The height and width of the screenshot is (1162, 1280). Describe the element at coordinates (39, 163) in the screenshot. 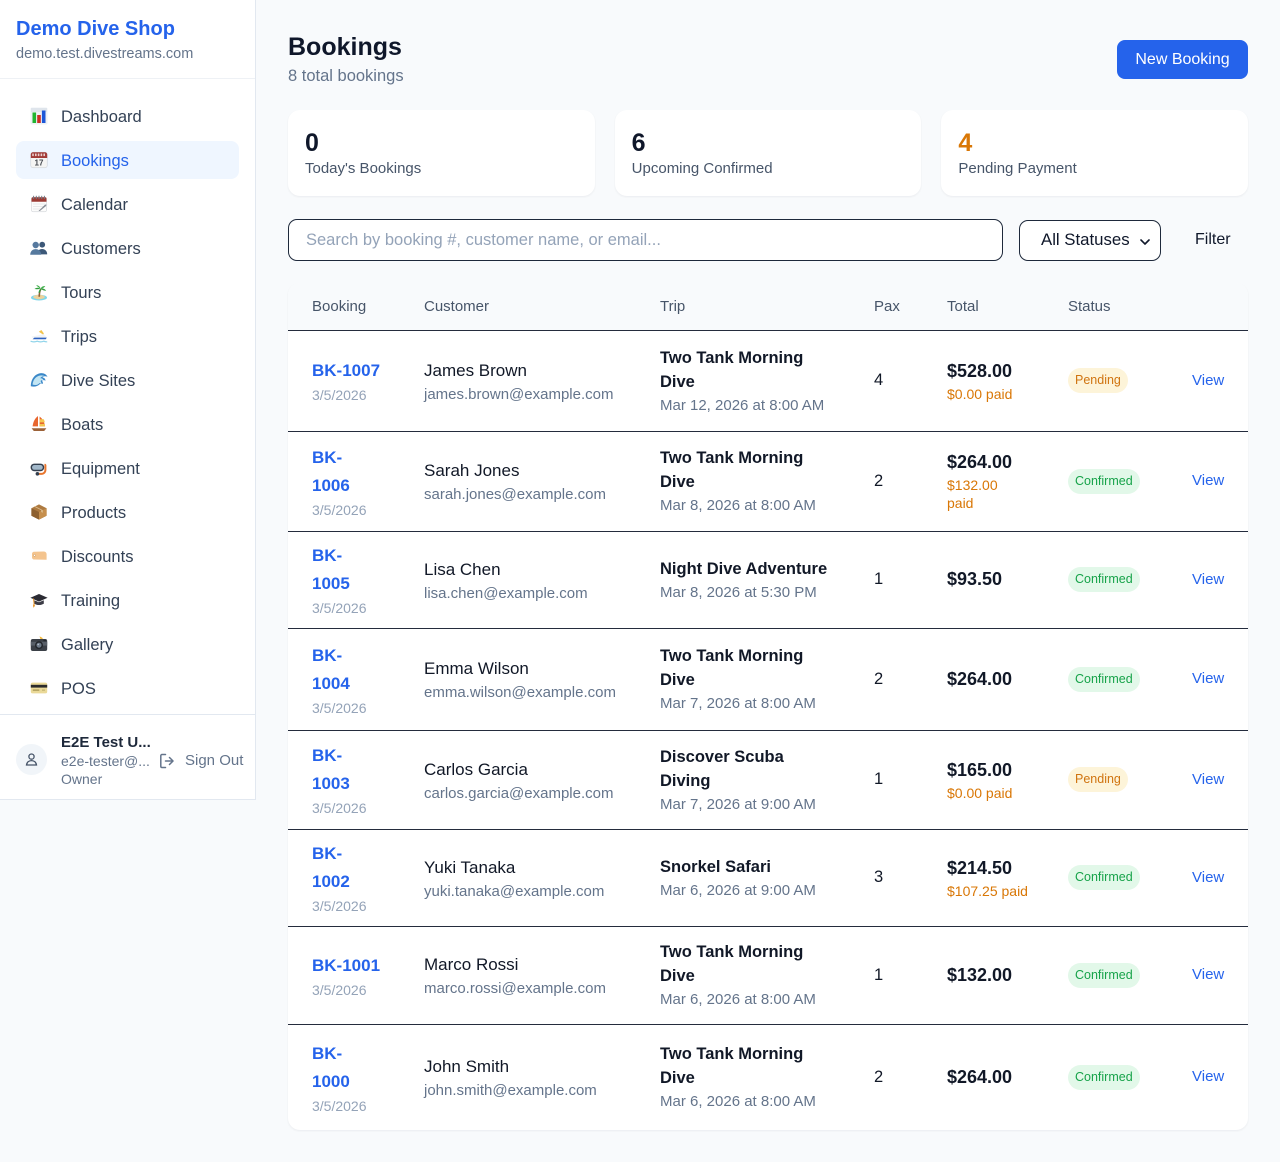

I see `svg-text: 17` at that location.